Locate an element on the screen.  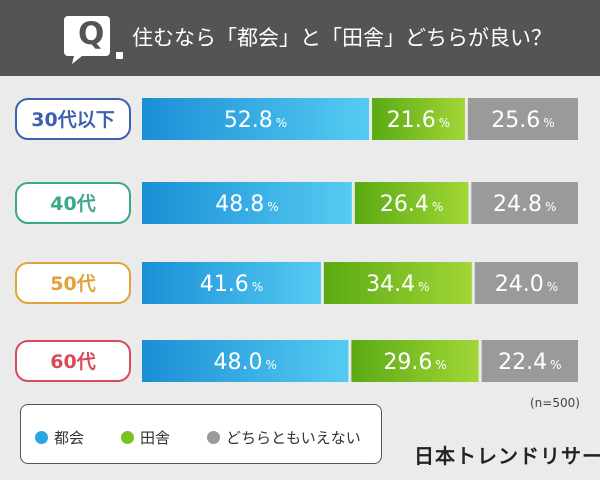
value-label-city: 48.0% is located at coordinates (245, 362).